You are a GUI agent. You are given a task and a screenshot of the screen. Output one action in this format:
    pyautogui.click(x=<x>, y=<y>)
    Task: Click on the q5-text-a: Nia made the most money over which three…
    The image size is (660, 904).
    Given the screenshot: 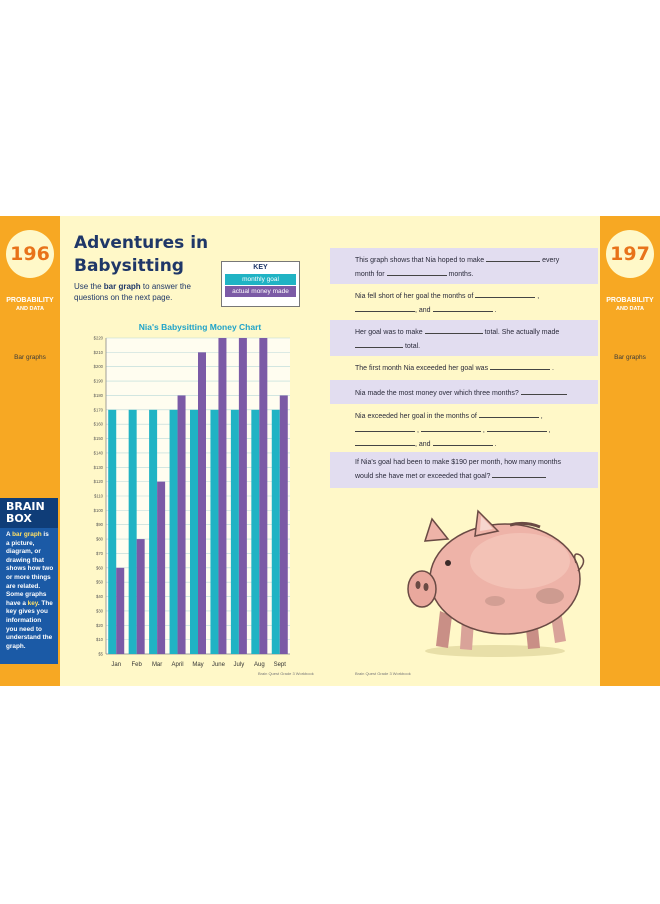 What is the action you would take?
    pyautogui.click(x=437, y=393)
    